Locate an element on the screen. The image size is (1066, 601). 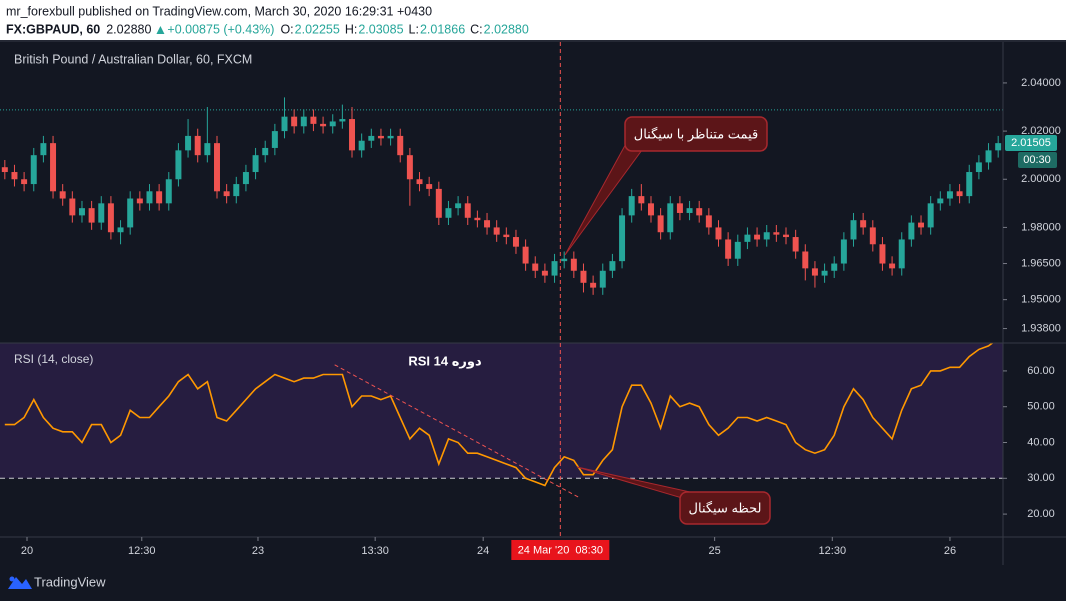
callout-box is located at coordinates (725, 508).